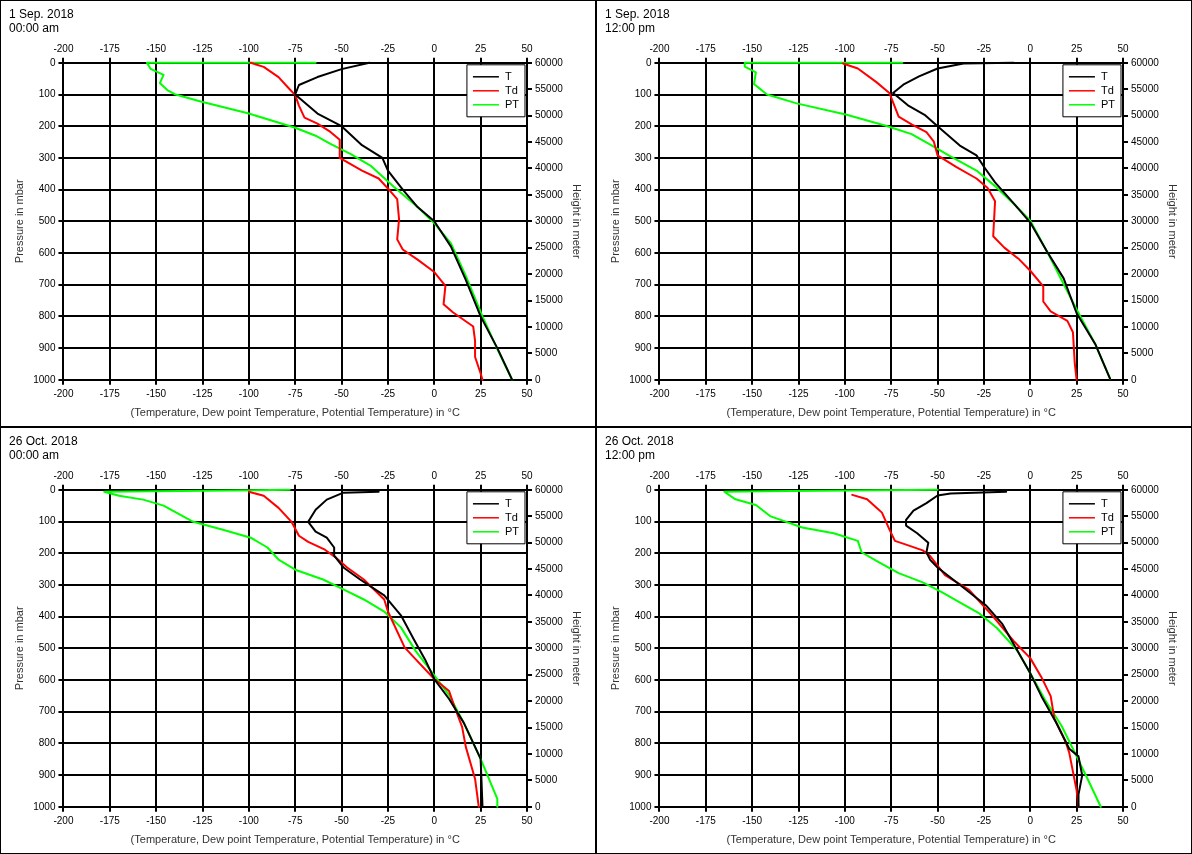 Image resolution: width=1192 pixels, height=854 pixels. Describe the element at coordinates (156, 820) in the screenshot. I see `x-tick-label: -150` at that location.